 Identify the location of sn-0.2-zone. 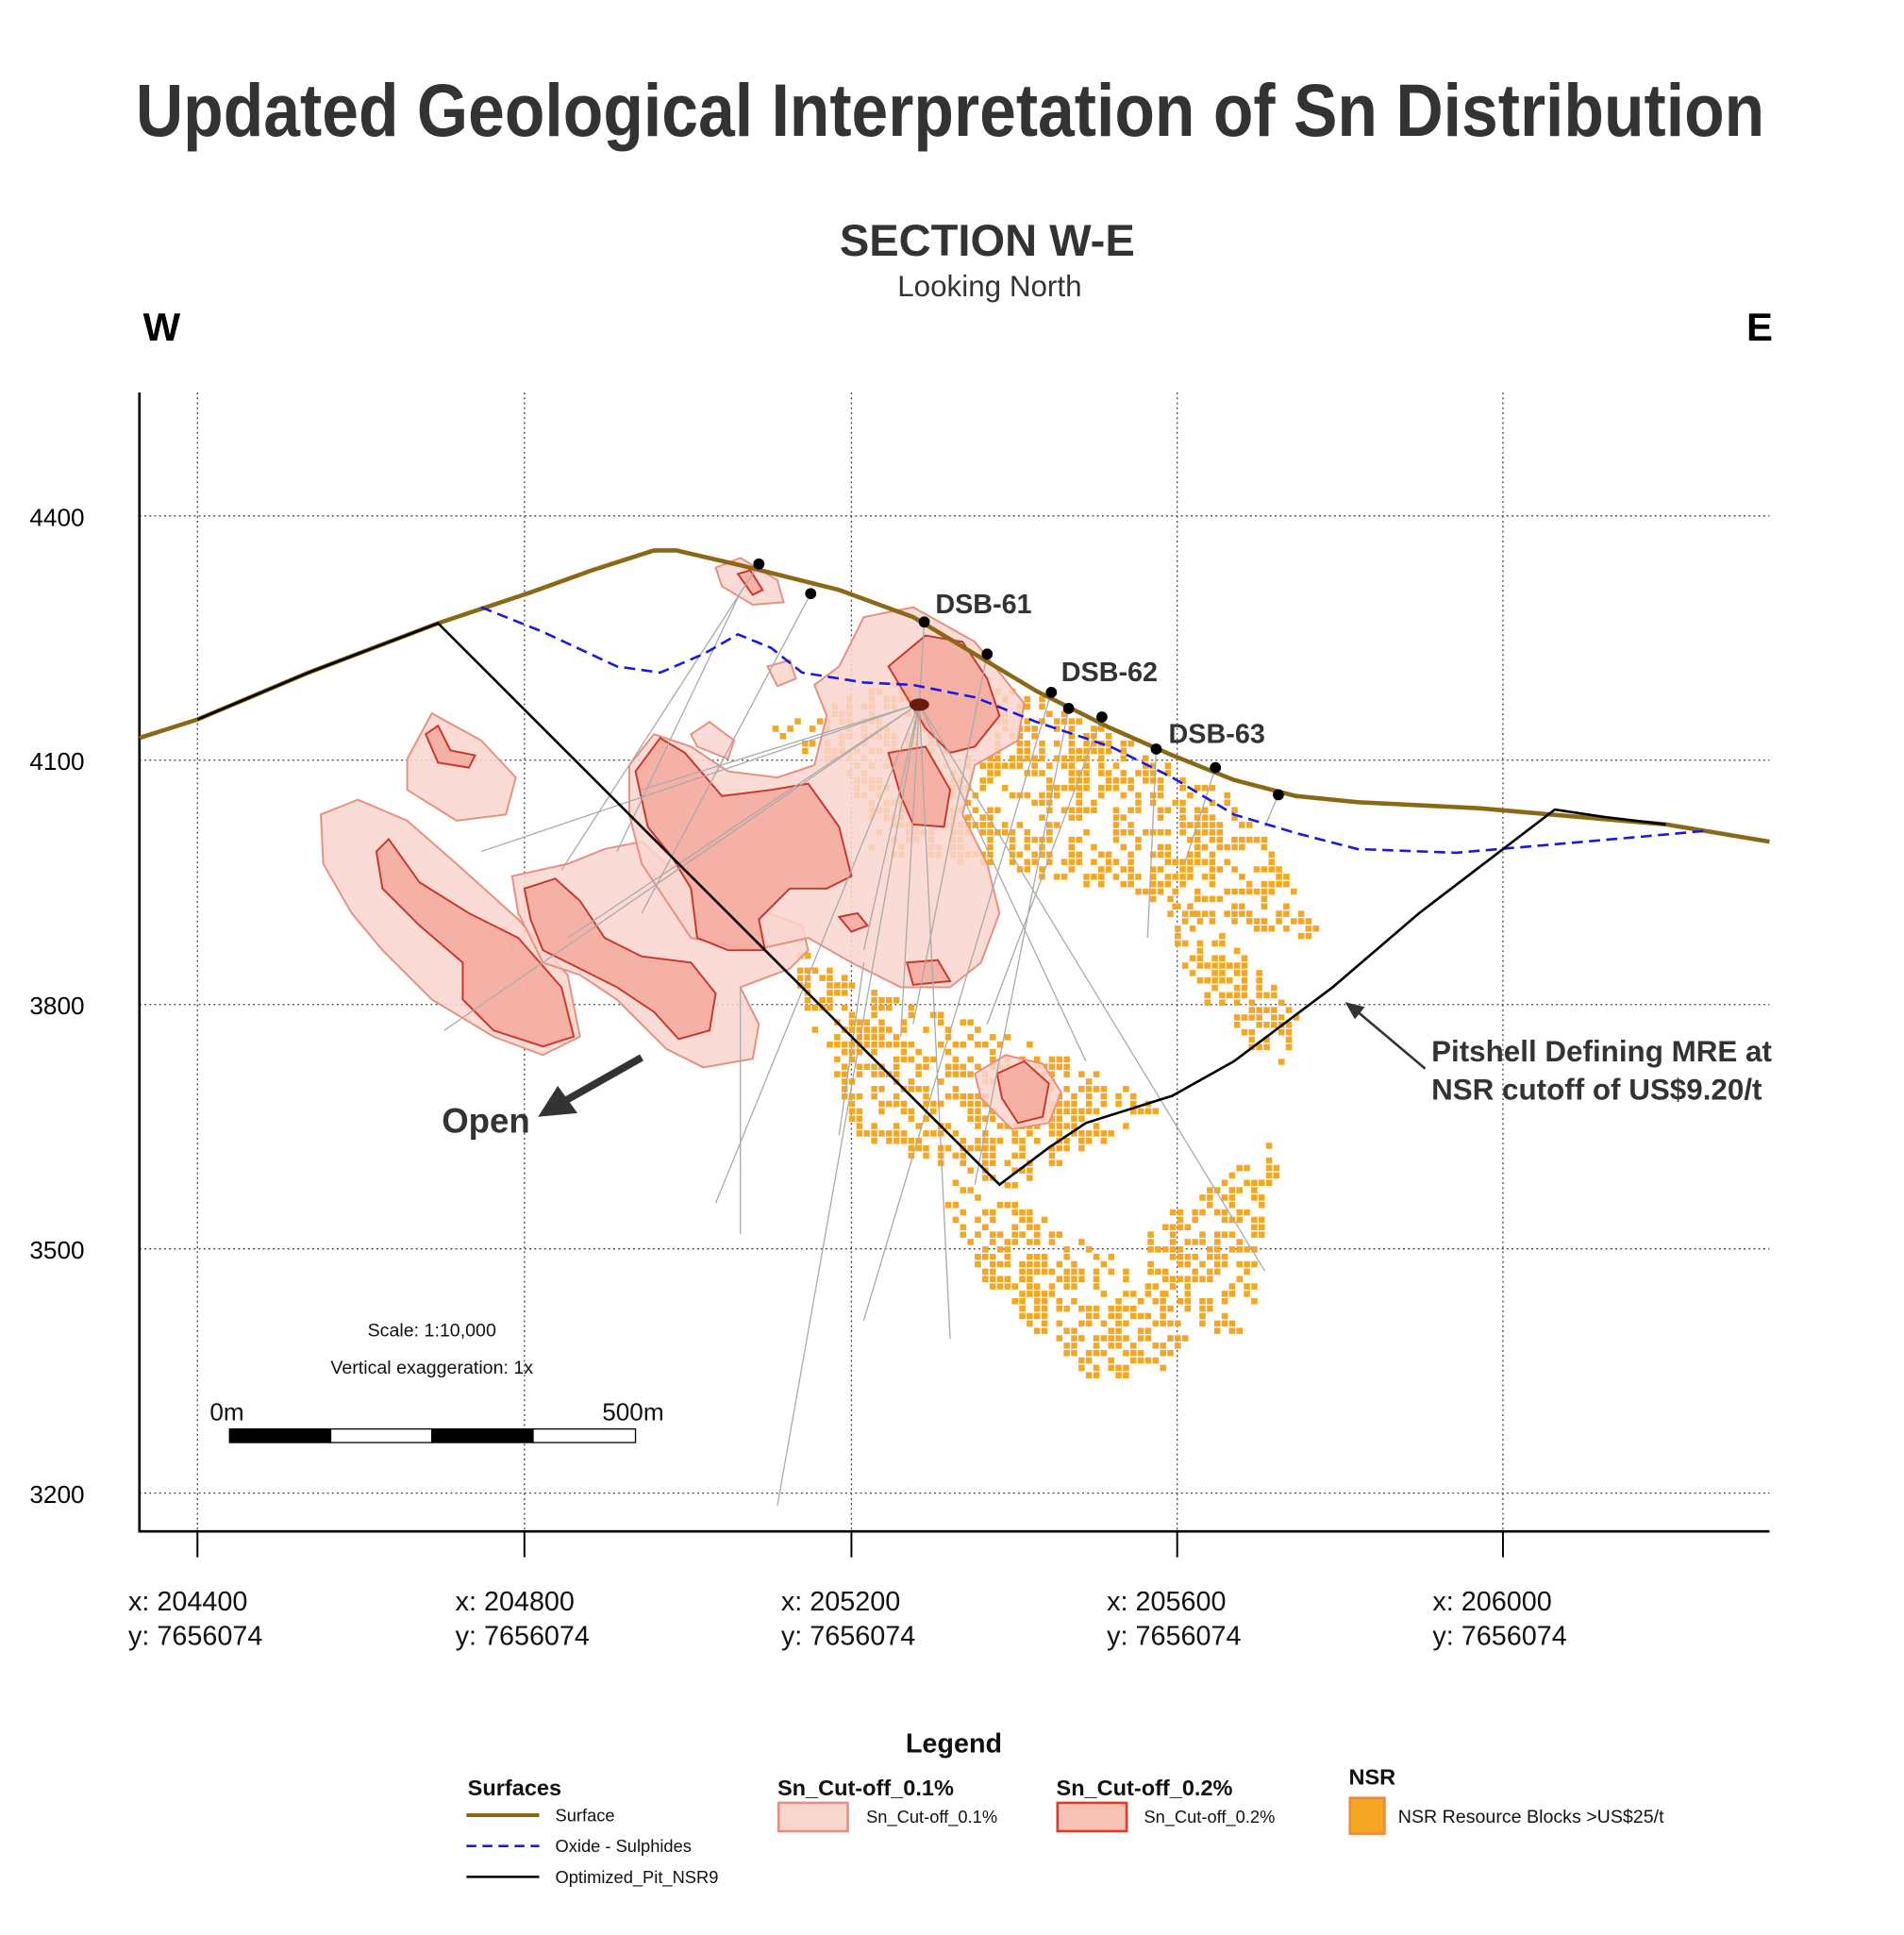
(854, 922).